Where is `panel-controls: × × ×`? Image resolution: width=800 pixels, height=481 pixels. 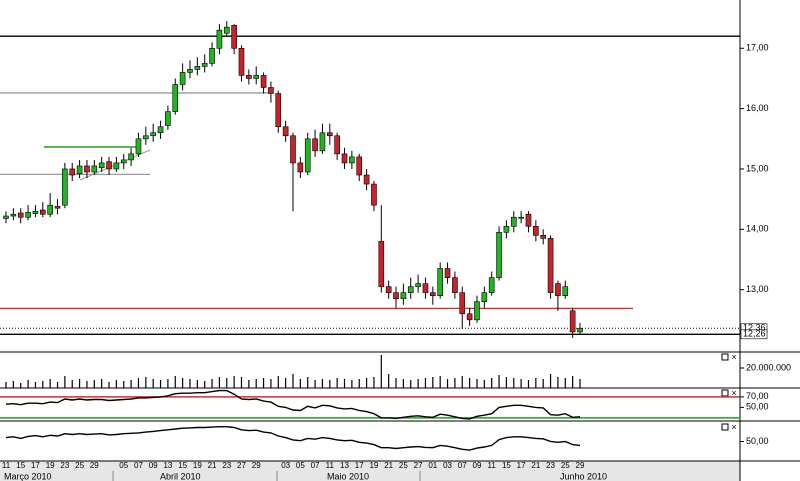
panel-controls: × × × is located at coordinates (729, 392).